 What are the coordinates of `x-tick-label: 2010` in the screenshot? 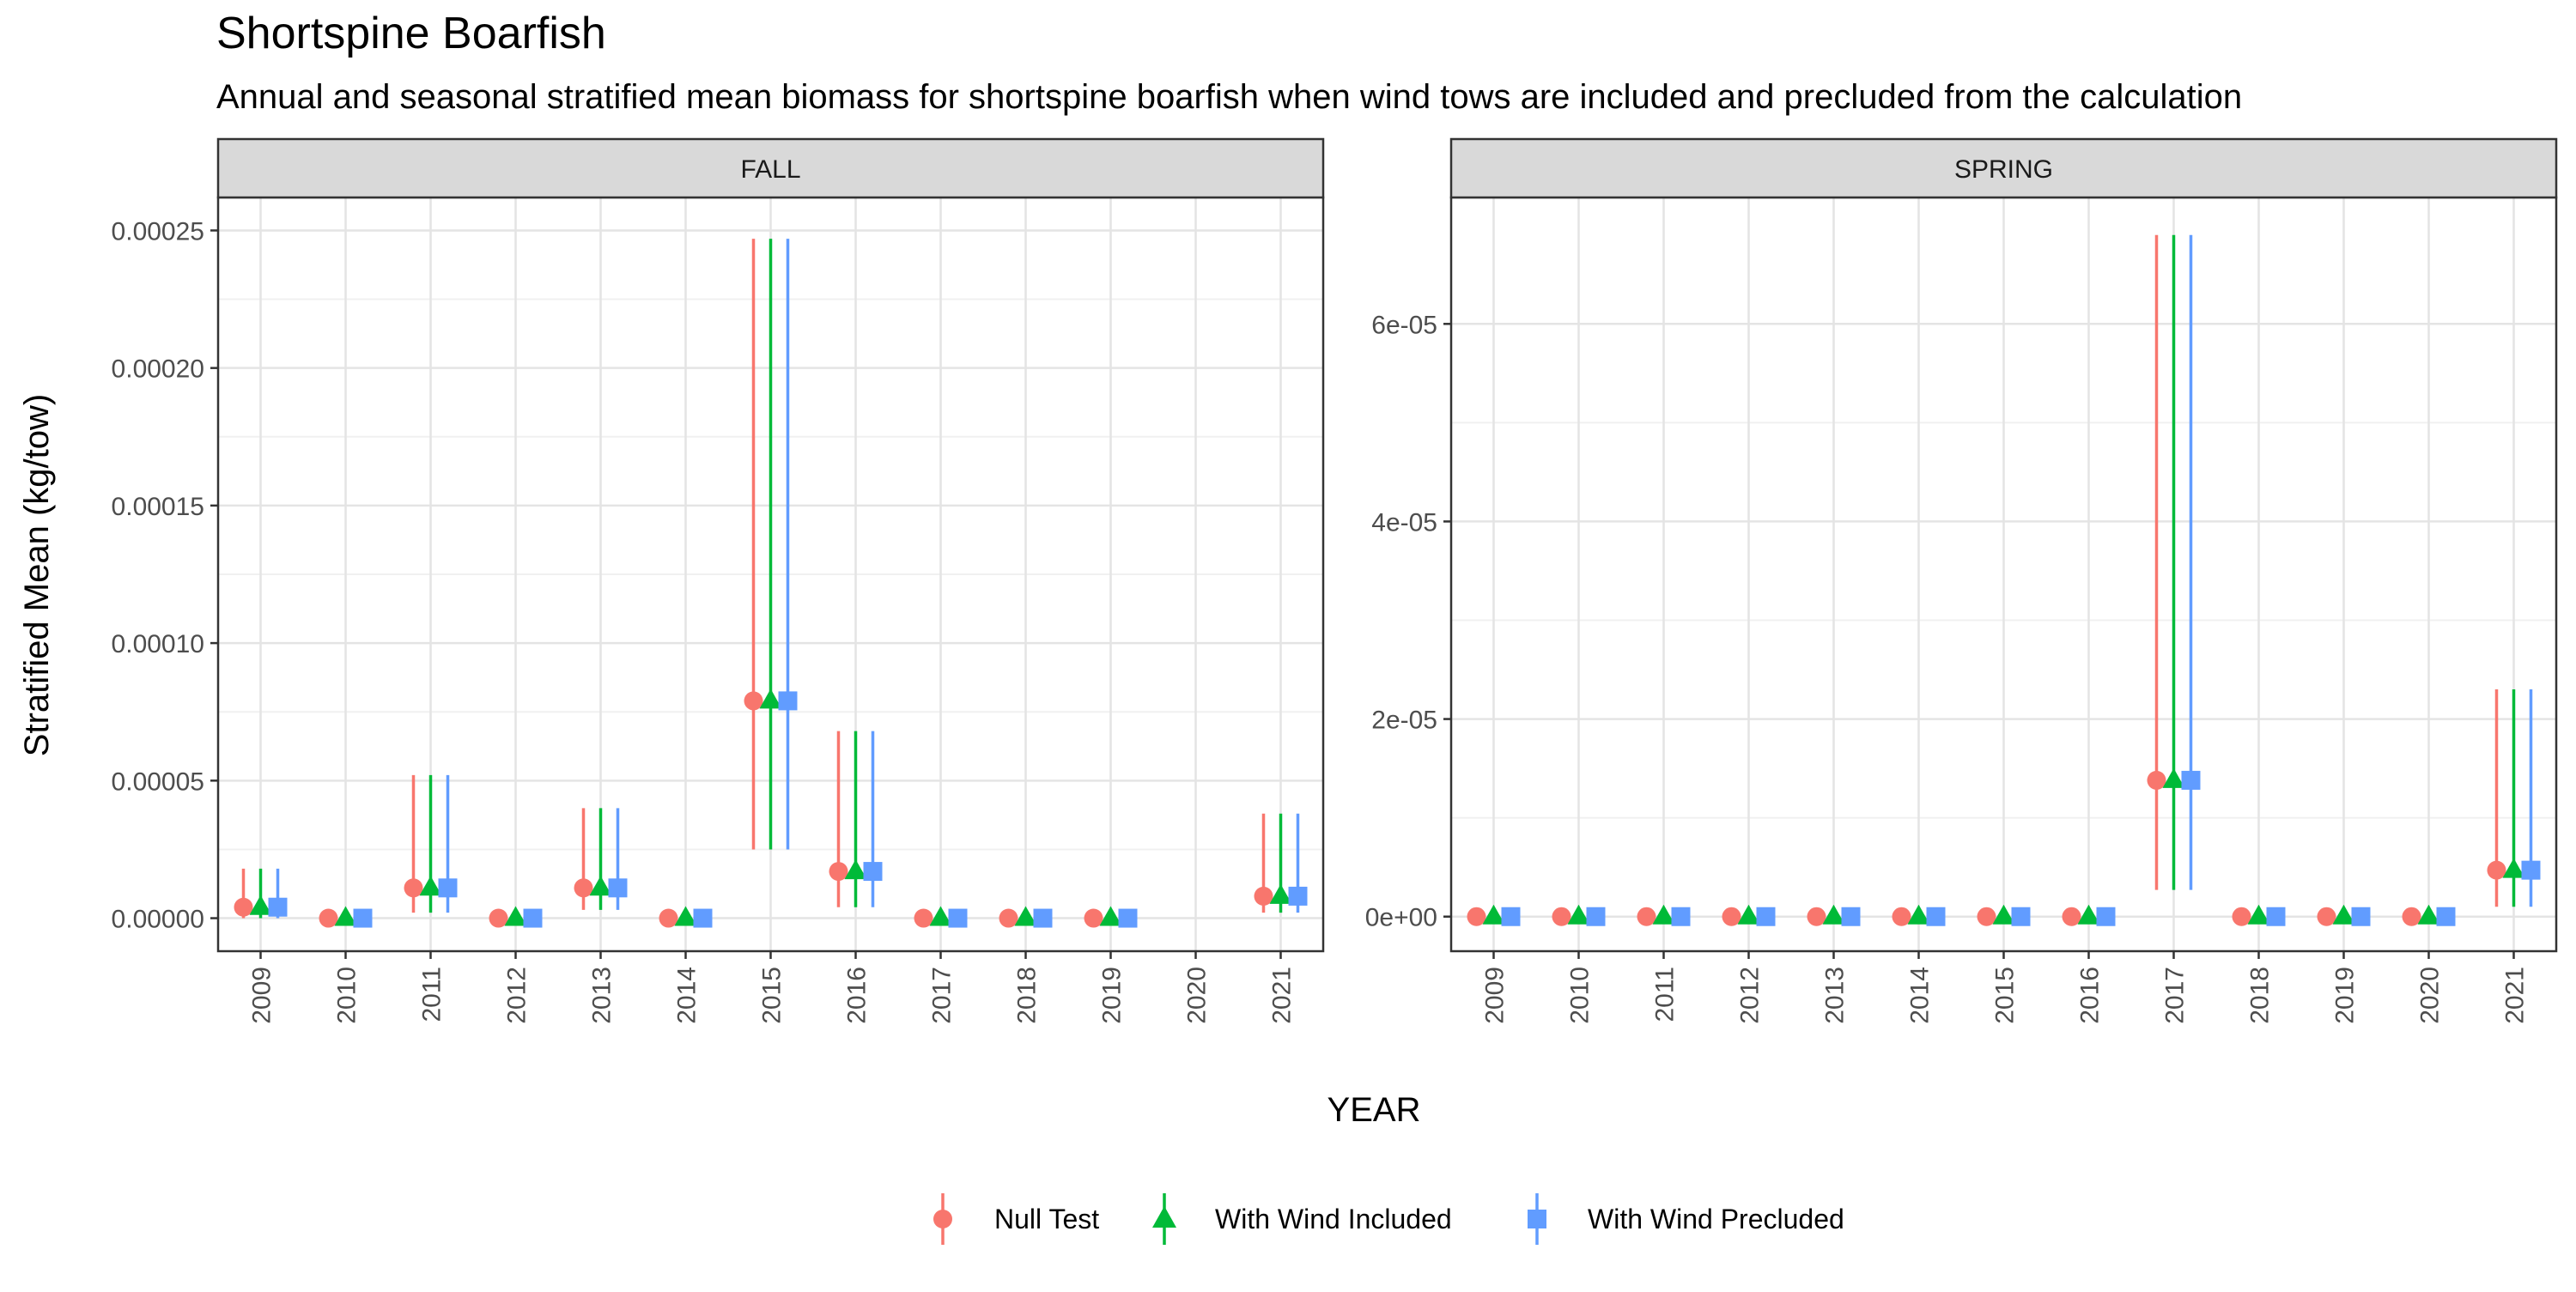 It's located at (347, 995).